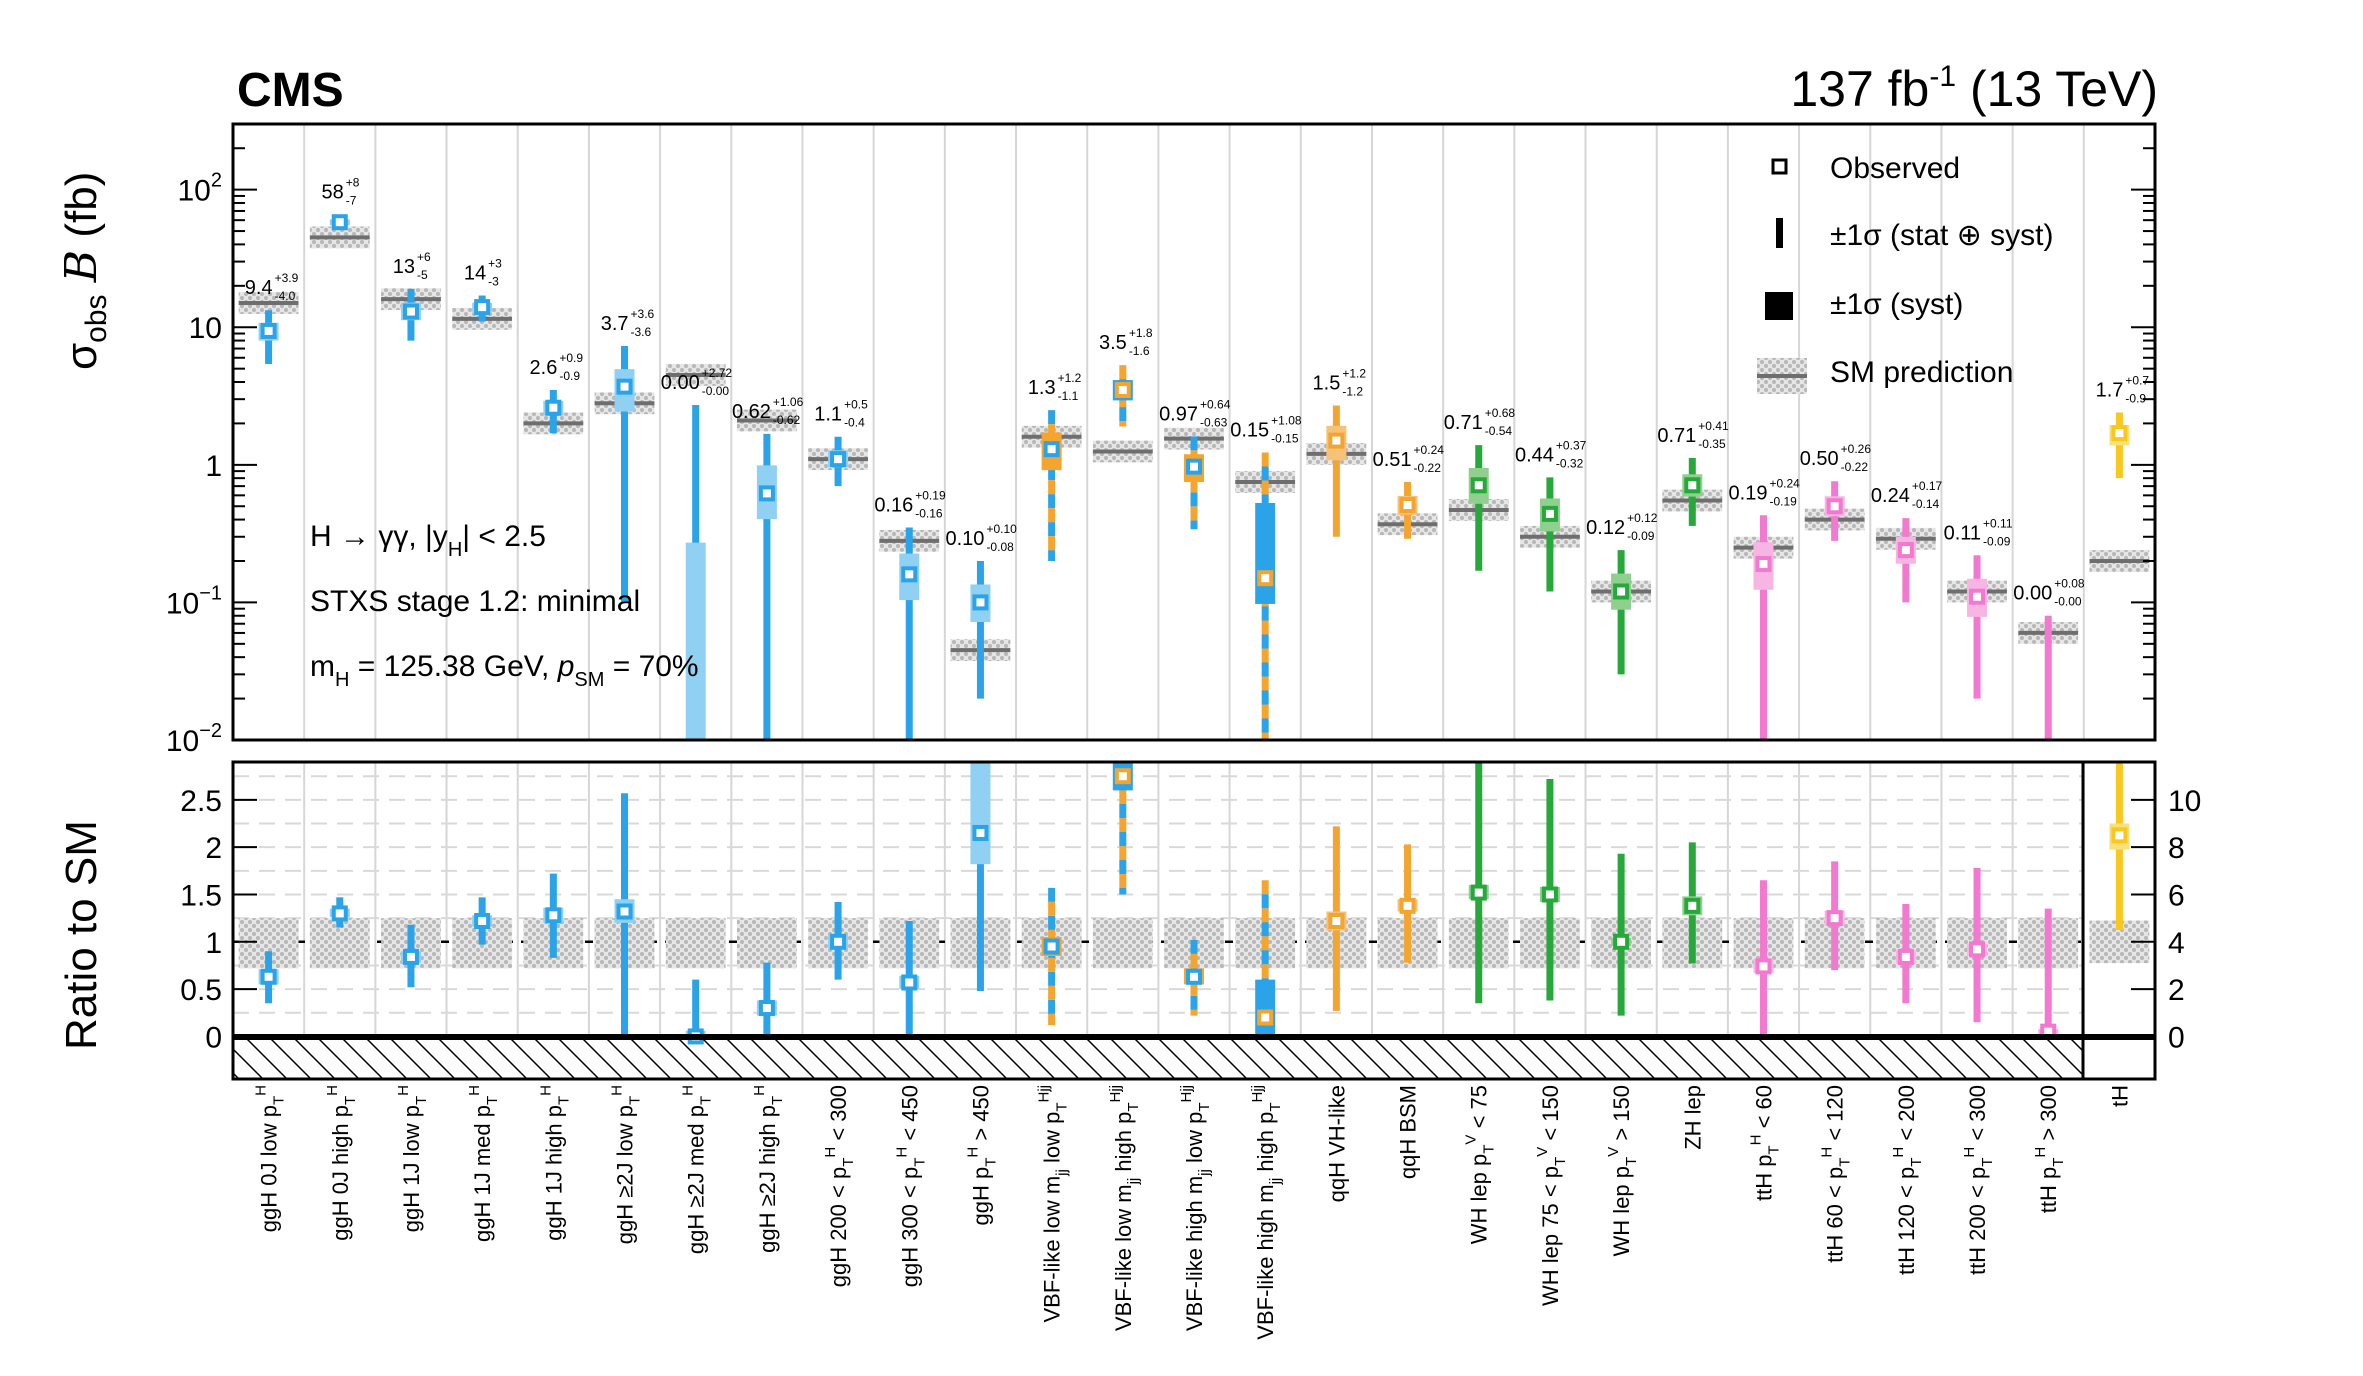 The width and height of the screenshot is (2363, 1376). Describe the element at coordinates (1265, 553) in the screenshot. I see `syst-error-box` at that location.